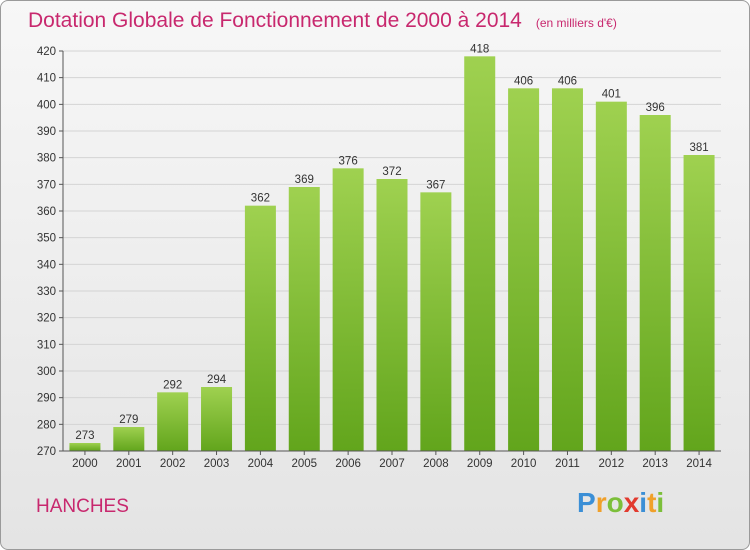 The image size is (750, 550). I want to click on proxiti-logo: Proxiti, so click(620, 503).